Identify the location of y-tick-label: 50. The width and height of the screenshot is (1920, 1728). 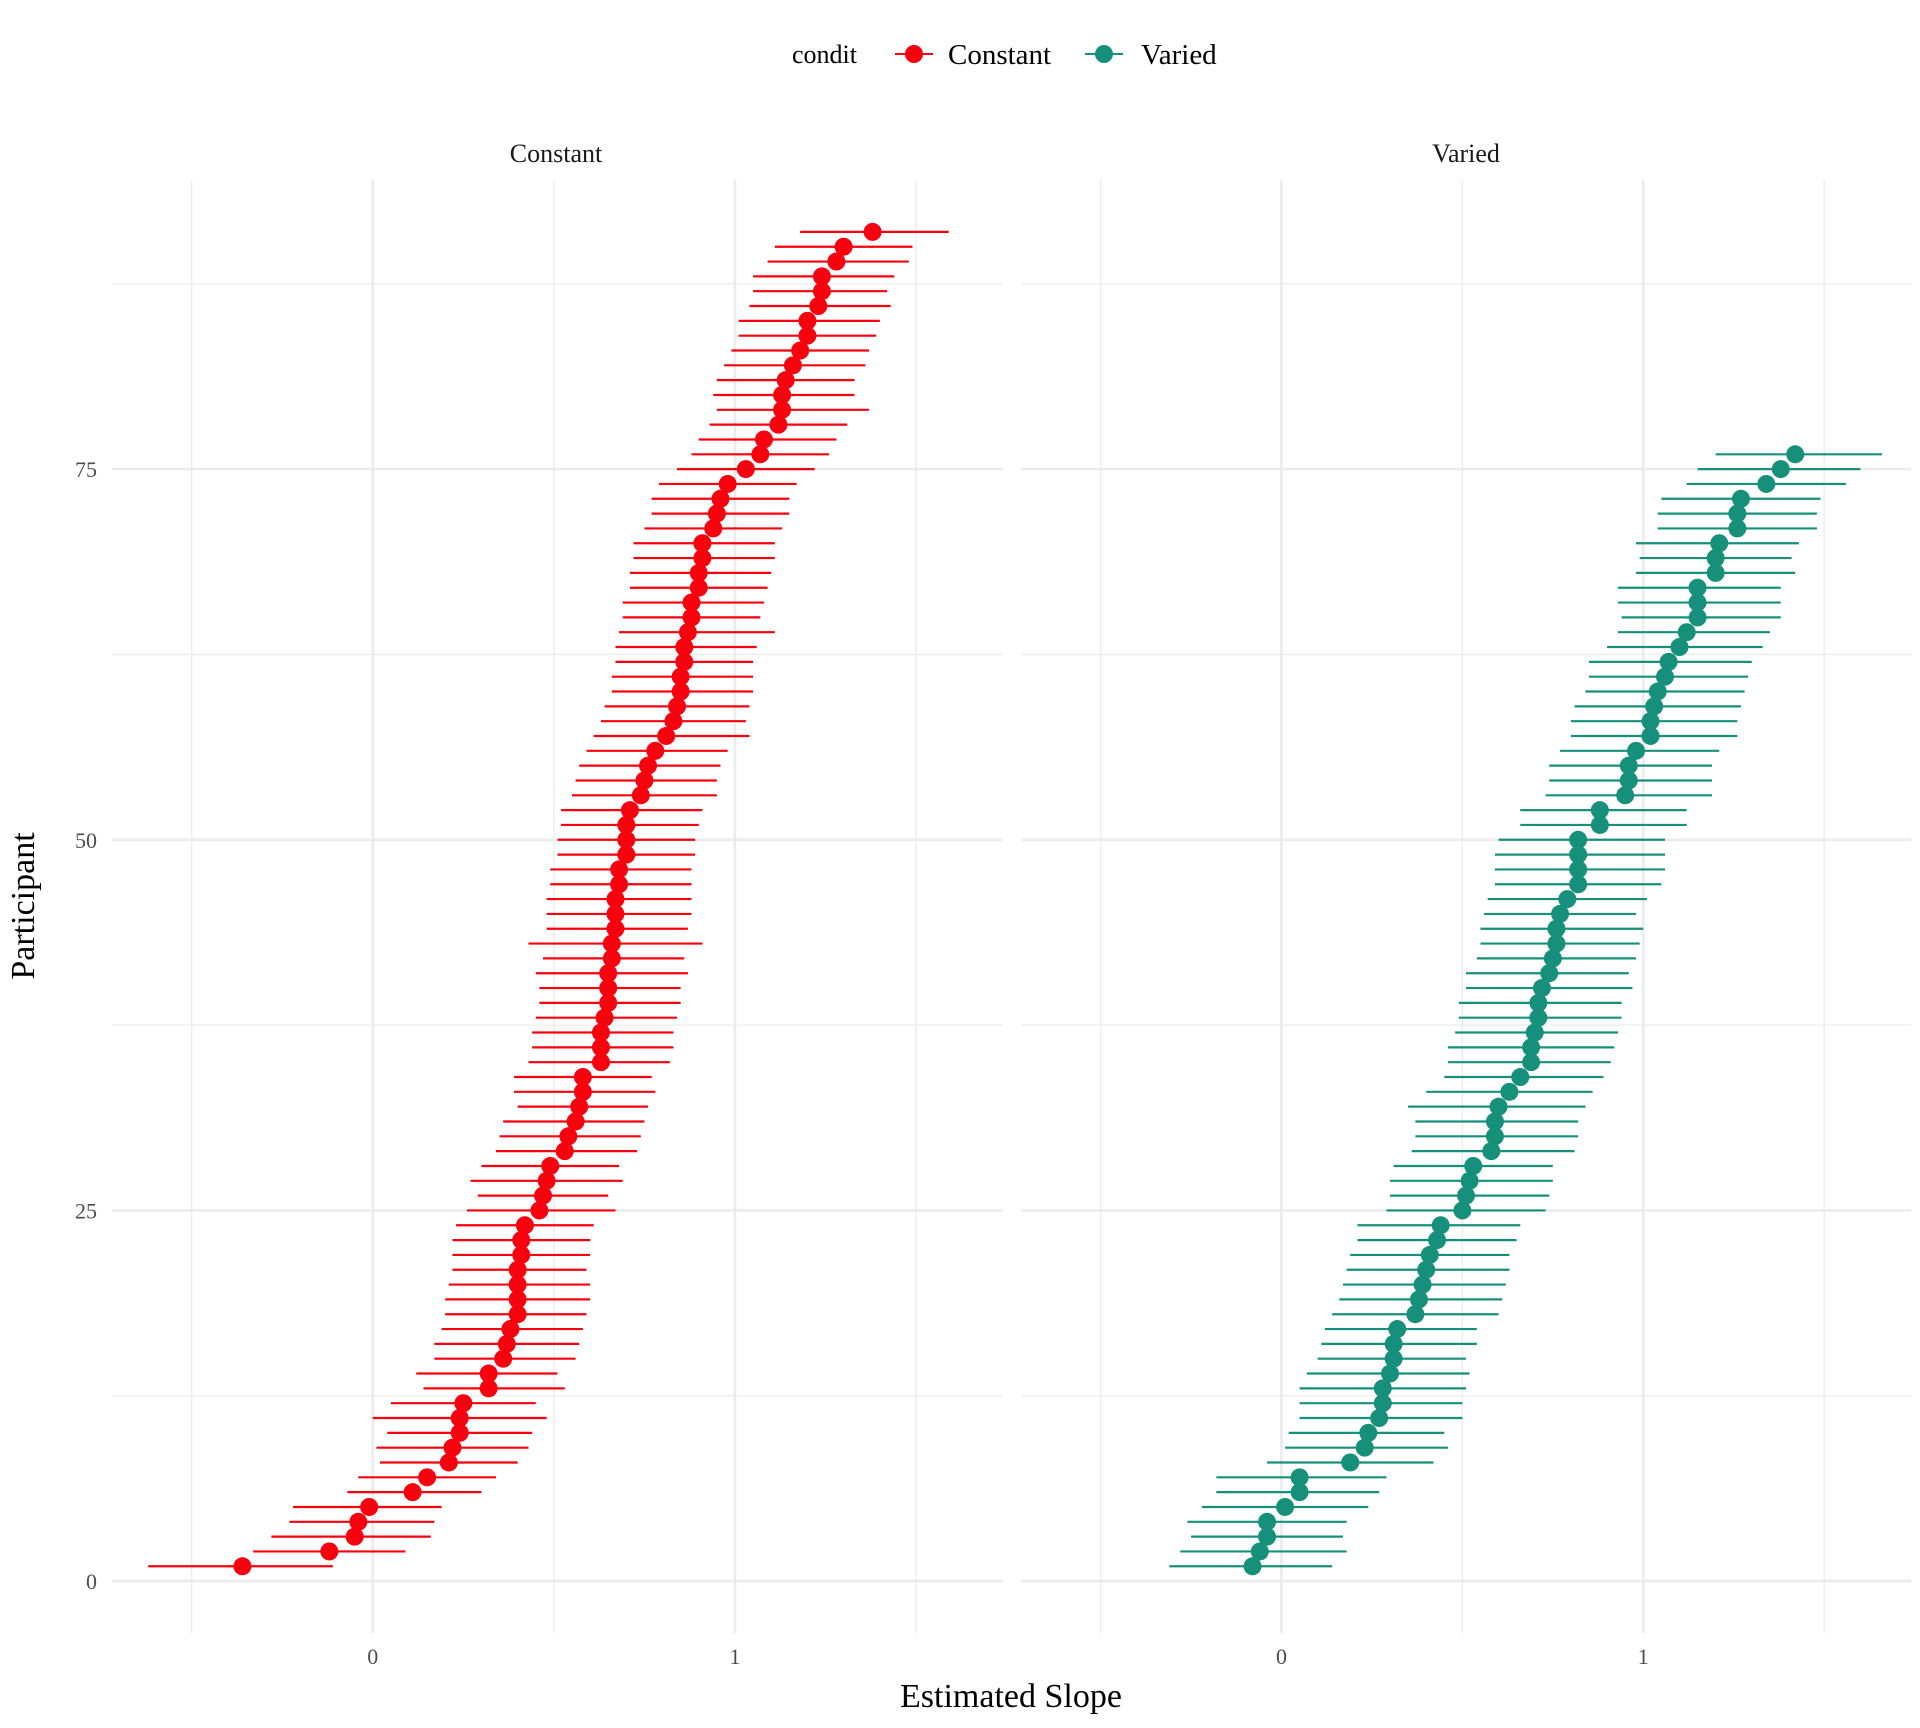
(86, 840).